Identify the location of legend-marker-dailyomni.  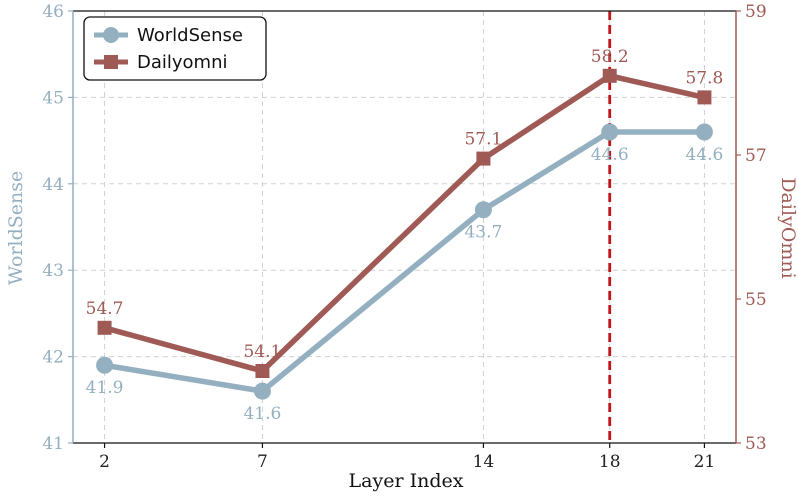
(111, 62).